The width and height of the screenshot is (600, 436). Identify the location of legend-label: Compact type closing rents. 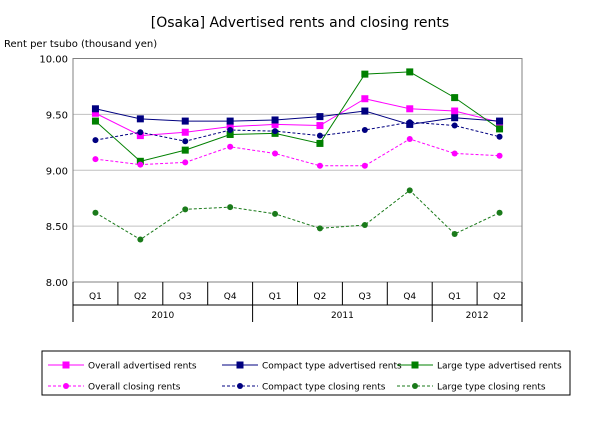
(324, 388).